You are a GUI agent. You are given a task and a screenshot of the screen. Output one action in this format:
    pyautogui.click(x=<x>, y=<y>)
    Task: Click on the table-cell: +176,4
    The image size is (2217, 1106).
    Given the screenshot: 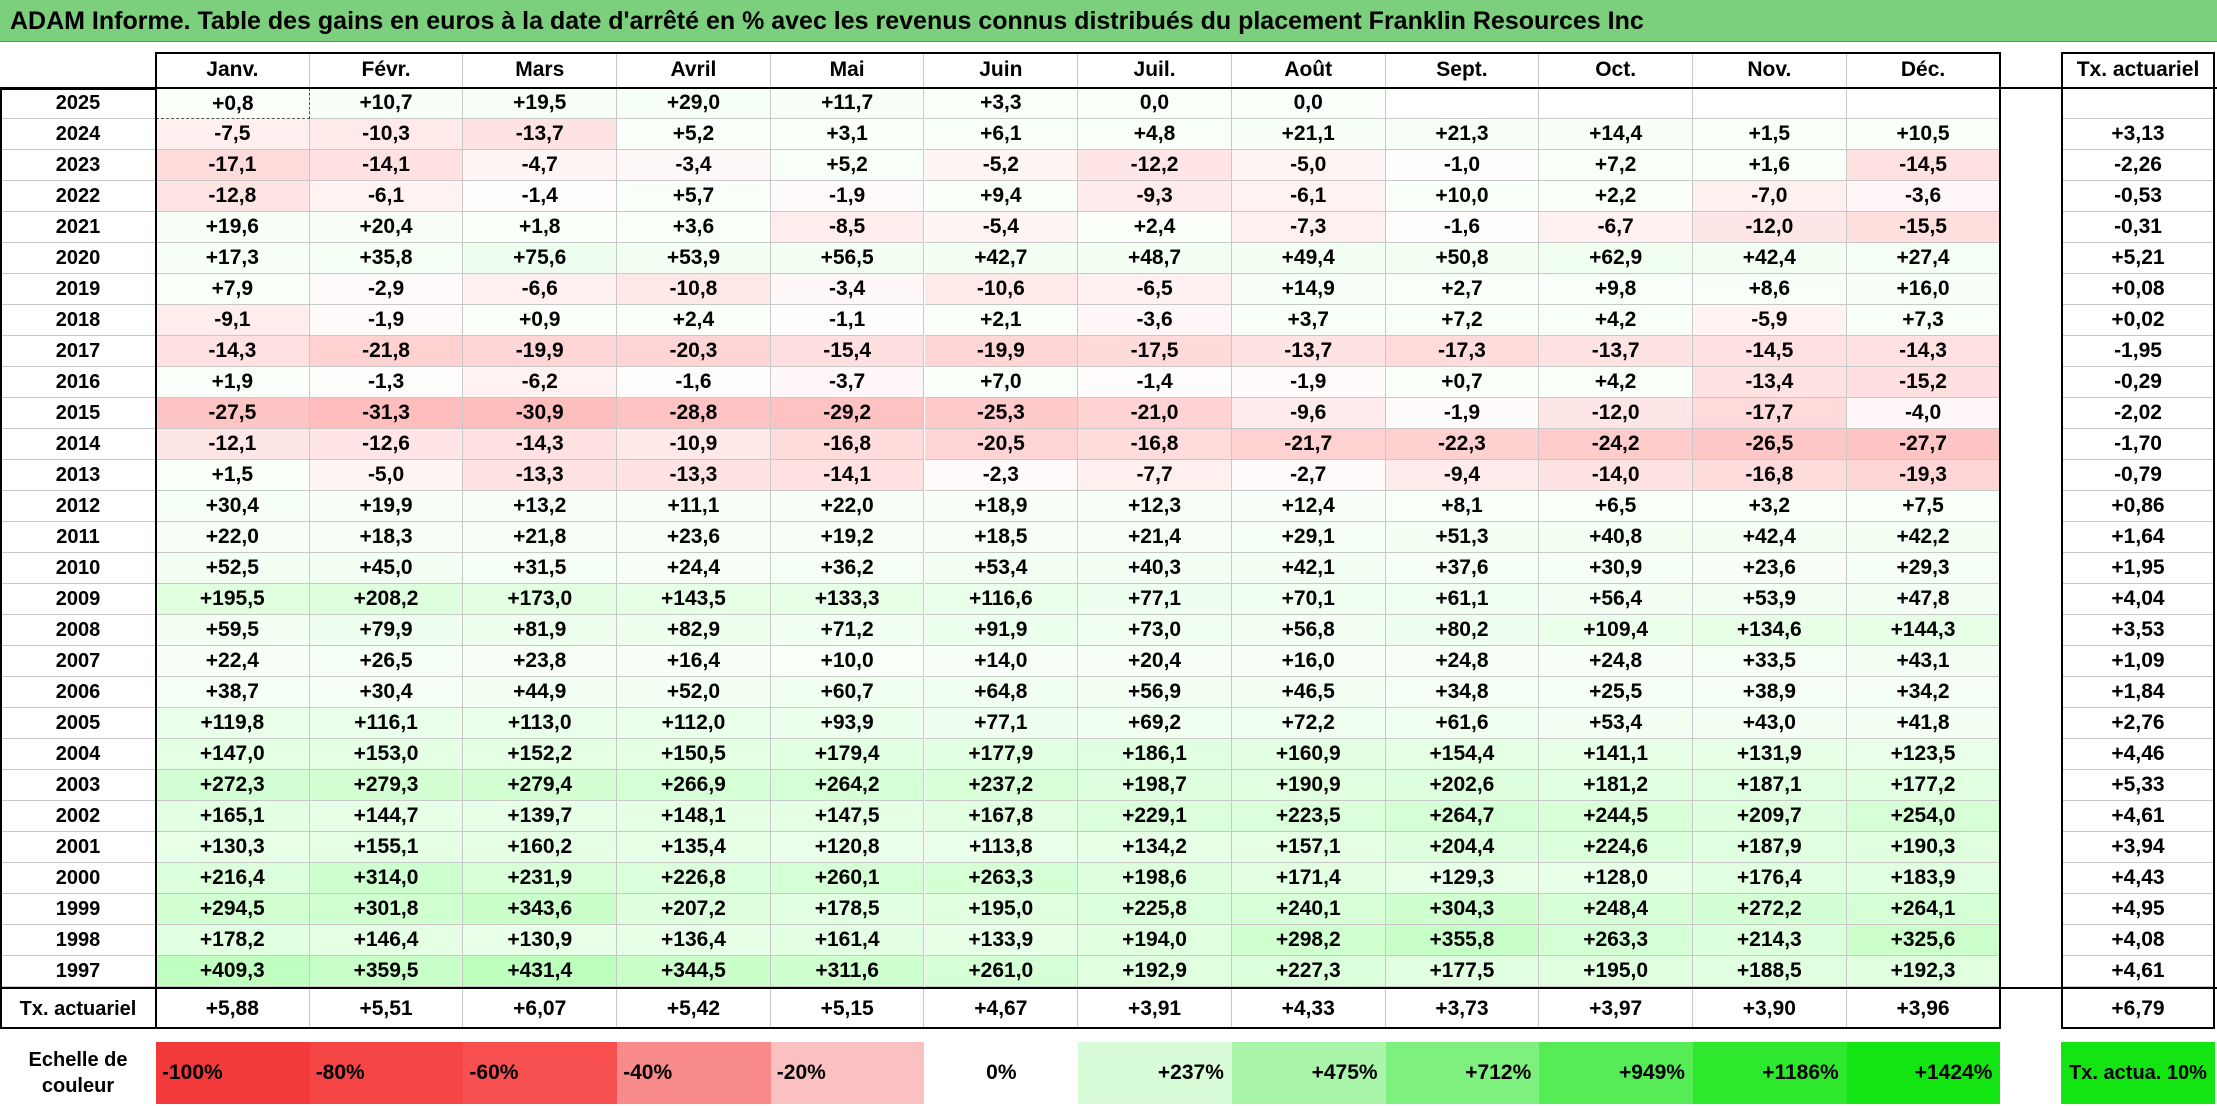 What is the action you would take?
    pyautogui.click(x=1770, y=878)
    